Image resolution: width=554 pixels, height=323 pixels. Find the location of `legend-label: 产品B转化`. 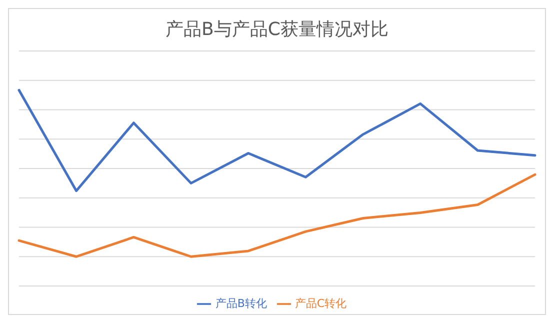

legend-label: 产品B转化 is located at coordinates (241, 303).